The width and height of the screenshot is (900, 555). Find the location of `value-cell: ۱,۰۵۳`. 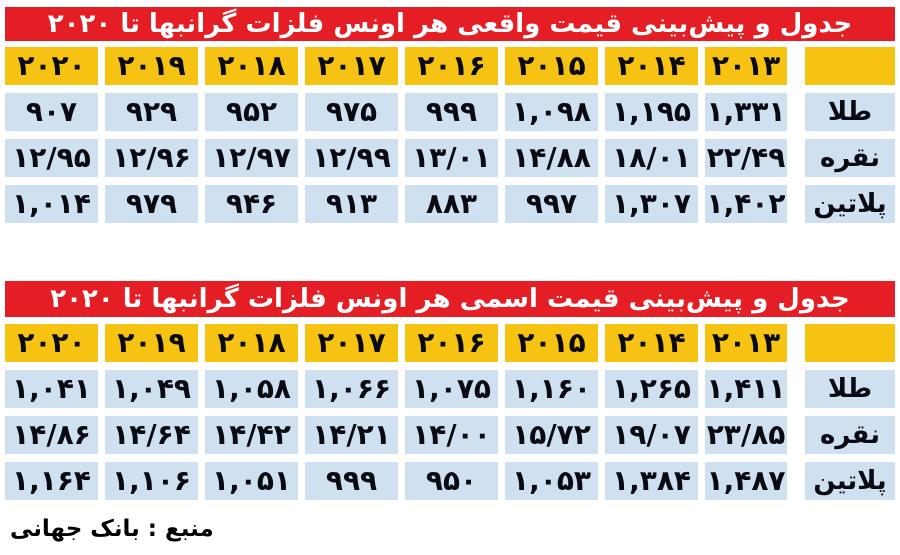

value-cell: ۱,۰۵۳ is located at coordinates (551, 481).